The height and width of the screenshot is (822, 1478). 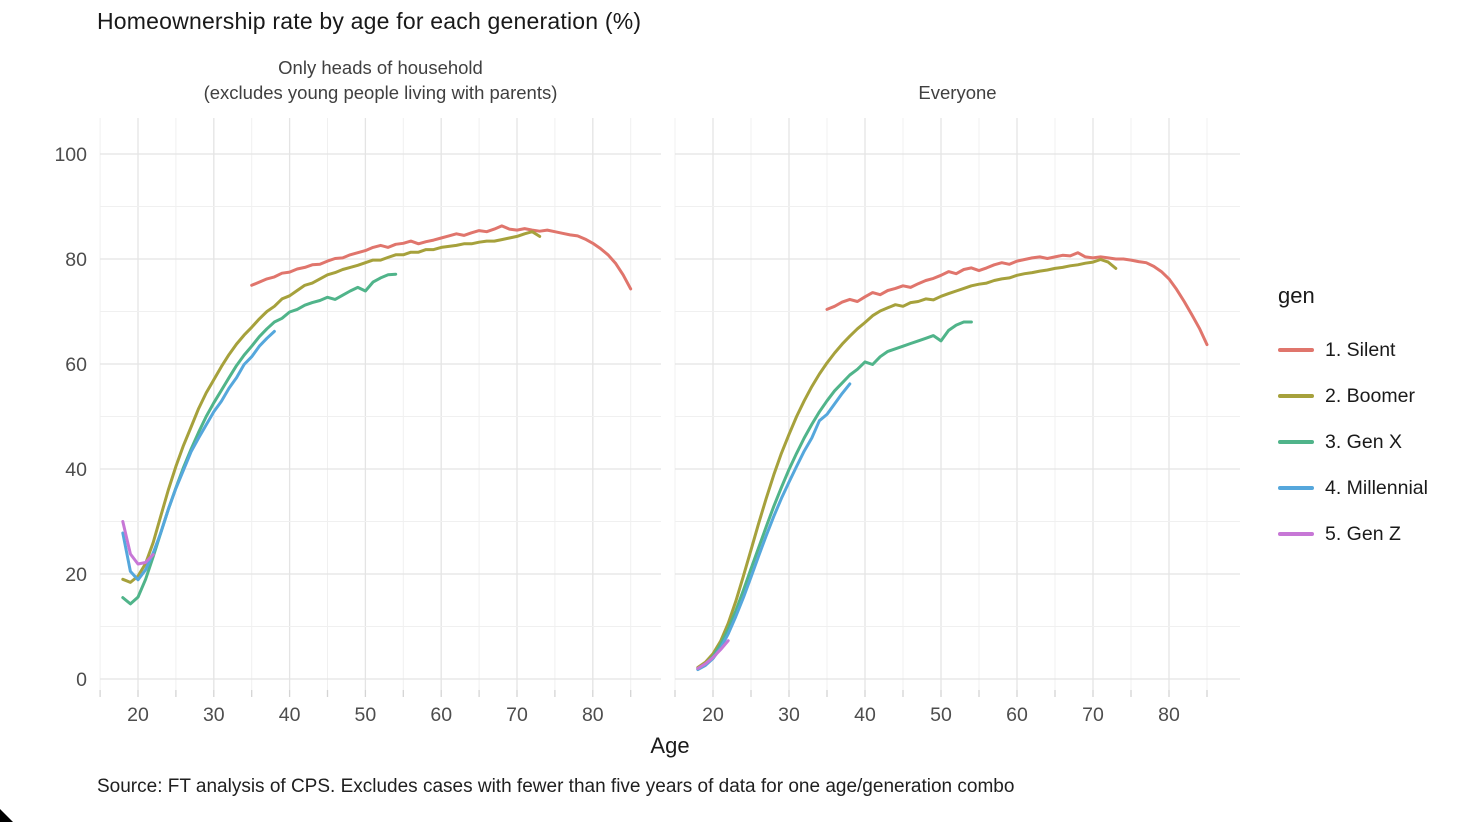 I want to click on x-axis-title: Age, so click(x=670, y=745).